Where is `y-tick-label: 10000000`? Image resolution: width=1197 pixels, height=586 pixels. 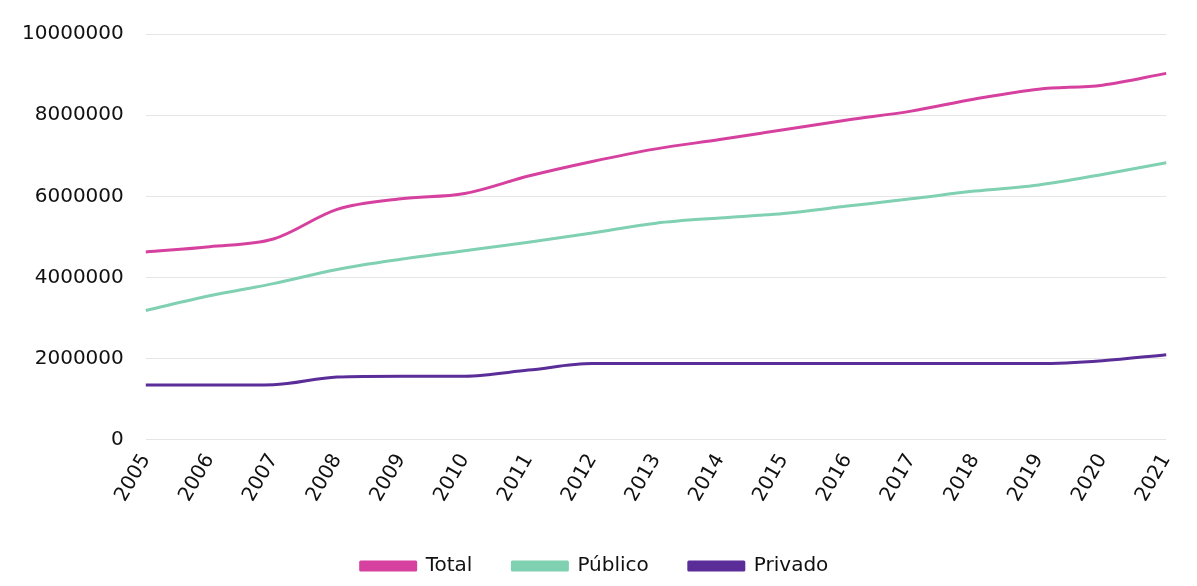
y-tick-label: 10000000 is located at coordinates (73, 32).